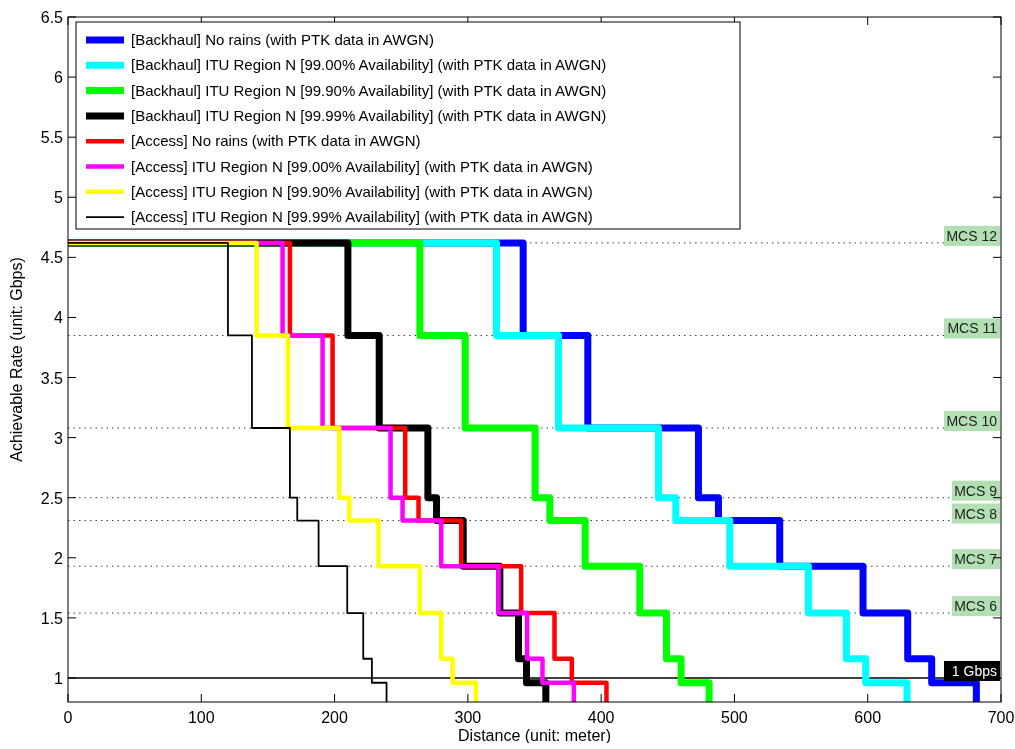 This screenshot has height=749, width=1015. Describe the element at coordinates (276, 141) in the screenshot. I see `legend-label: [Access] No rains (with PTK data in AWGN)` at that location.